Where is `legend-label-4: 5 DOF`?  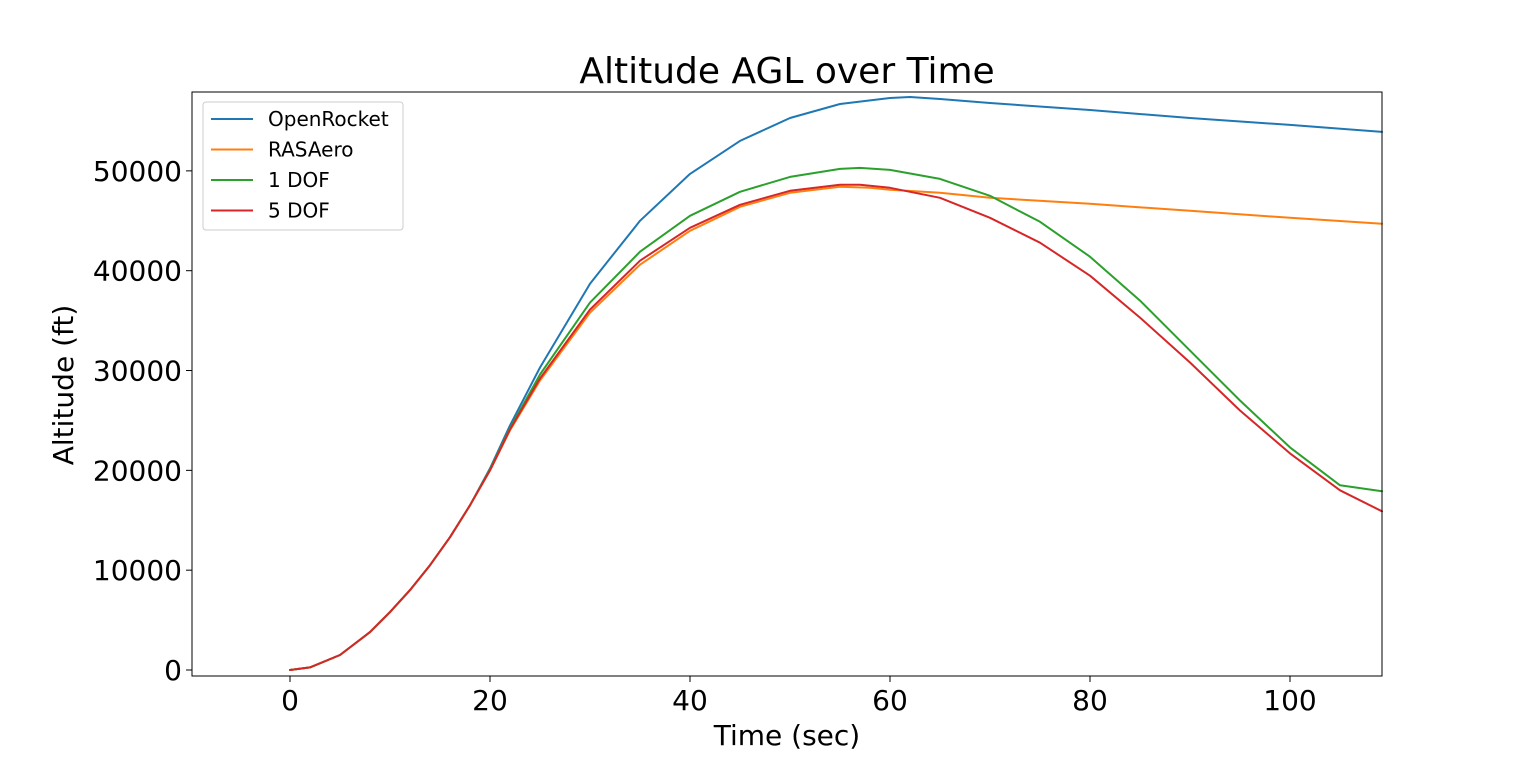 legend-label-4: 5 DOF is located at coordinates (299, 211).